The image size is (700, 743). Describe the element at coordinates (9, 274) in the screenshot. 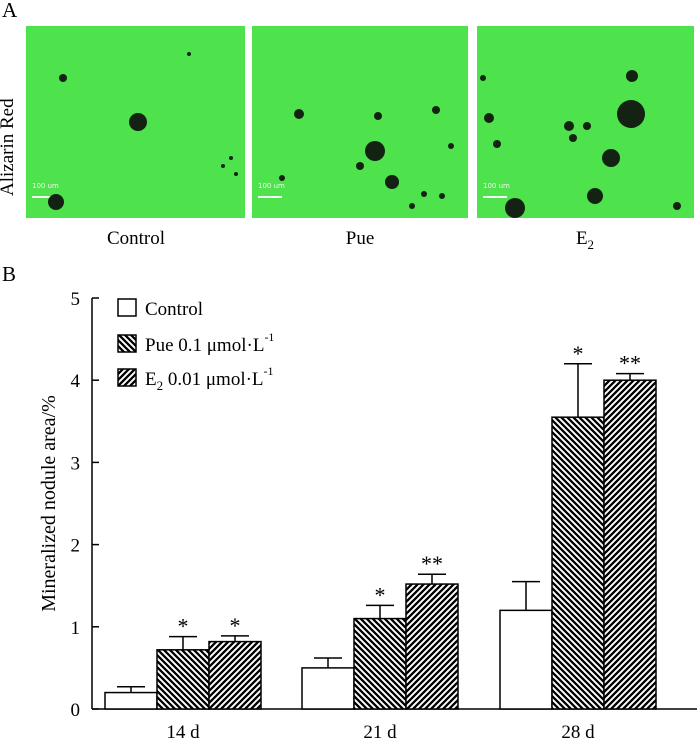

I see `panel-b-letter: B` at that location.